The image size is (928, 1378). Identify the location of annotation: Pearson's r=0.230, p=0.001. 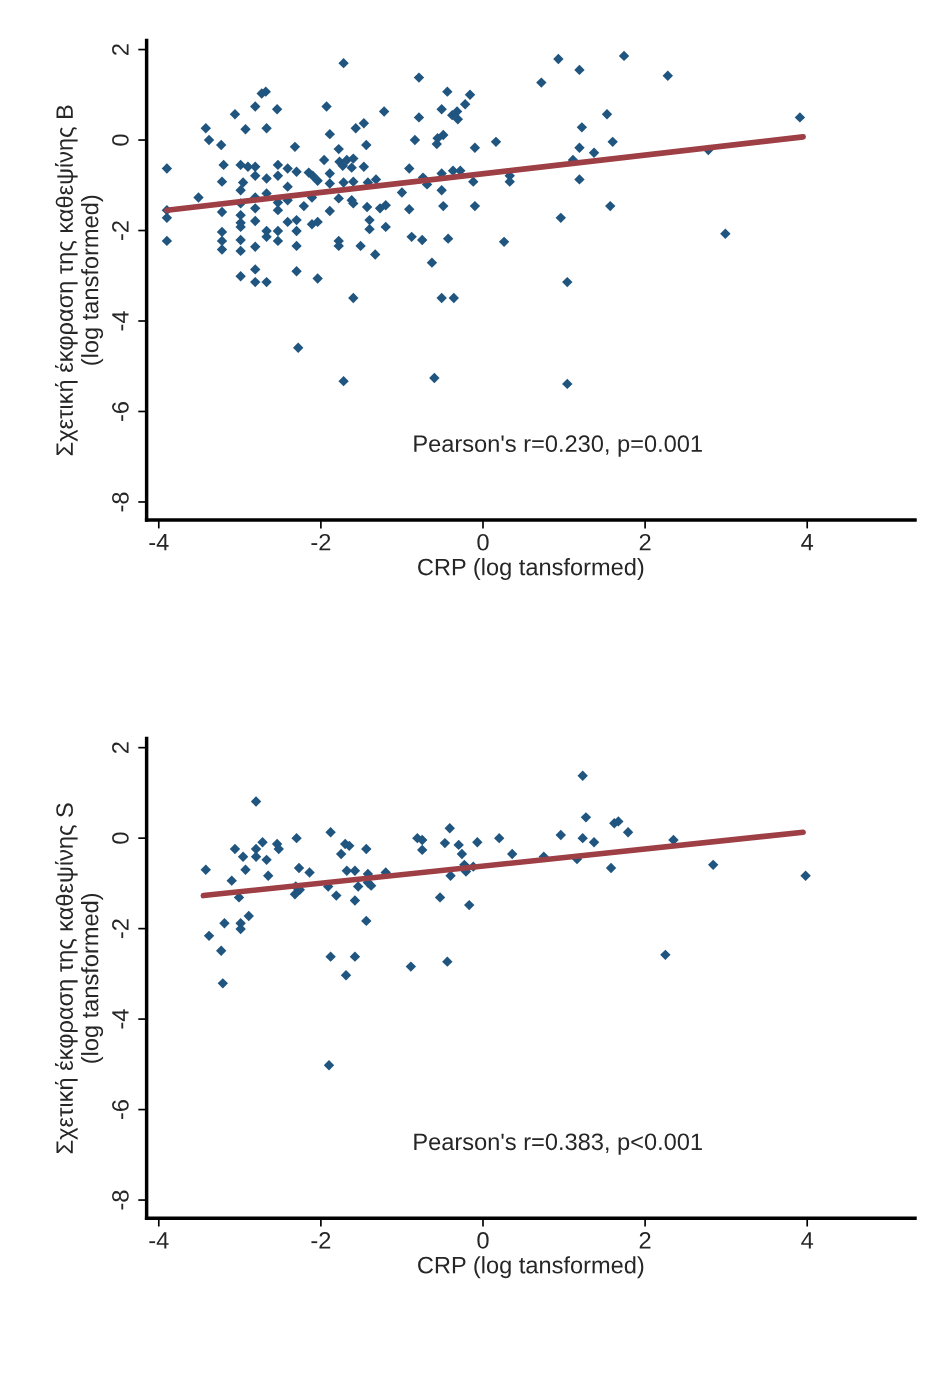
(558, 446).